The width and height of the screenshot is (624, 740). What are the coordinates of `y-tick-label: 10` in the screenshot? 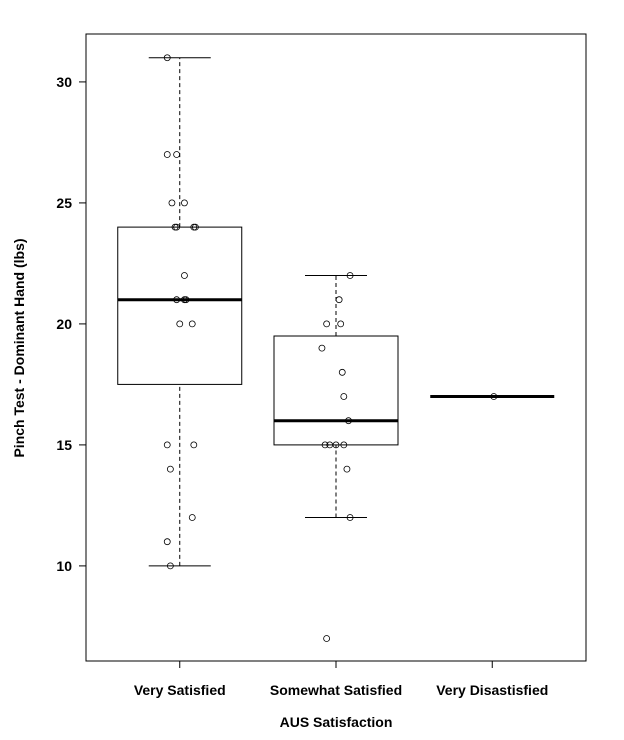 It's located at (64, 566).